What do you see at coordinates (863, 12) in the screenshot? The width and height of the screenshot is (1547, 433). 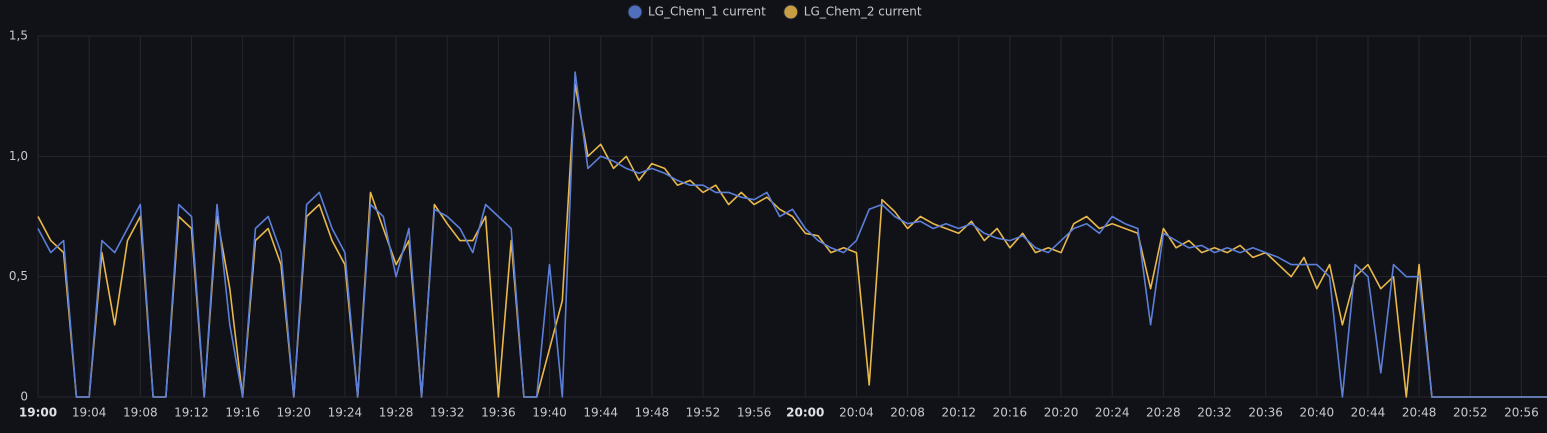 I see `legend-label: LG_Chem_2 current` at bounding box center [863, 12].